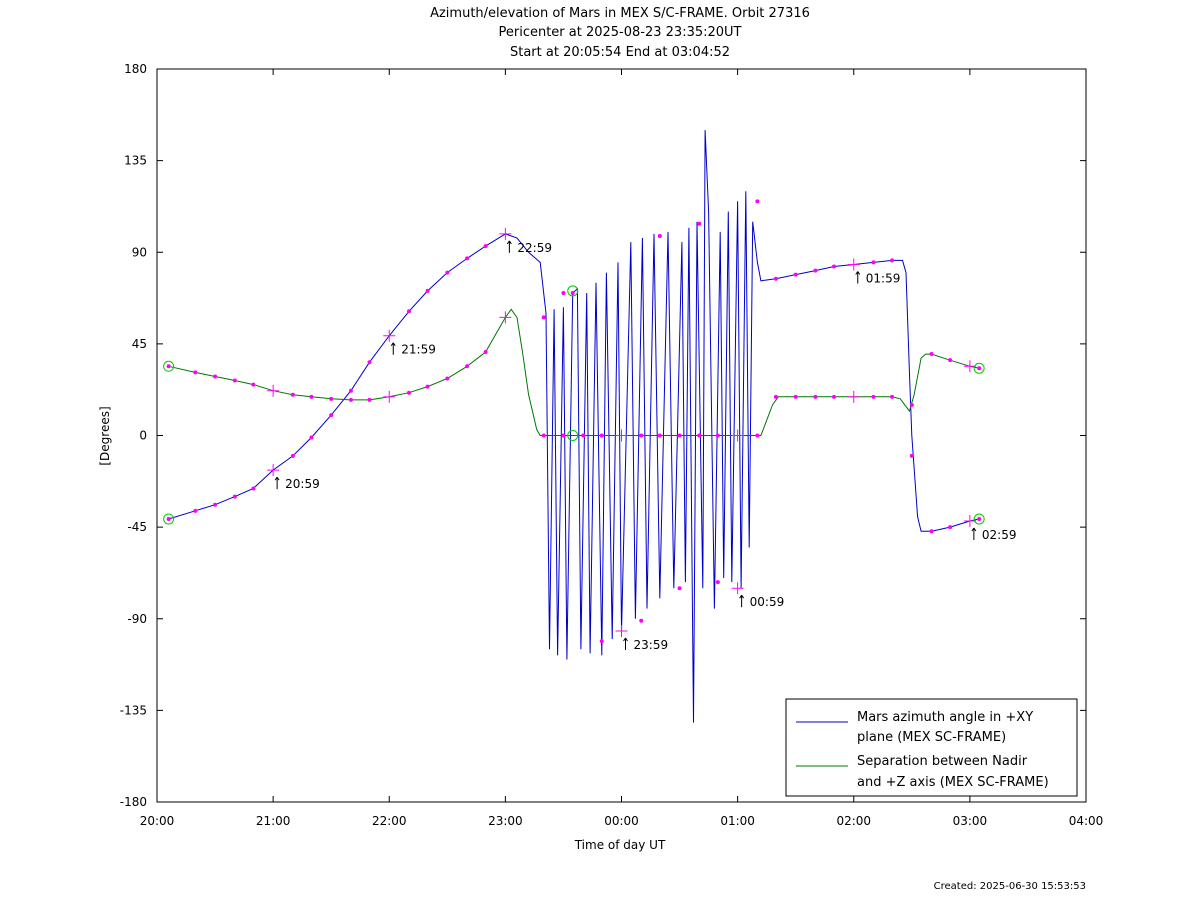  Describe the element at coordinates (945, 717) in the screenshot. I see `legend-label-azimuth-line1: Mars azimuth angle in +XY` at that location.